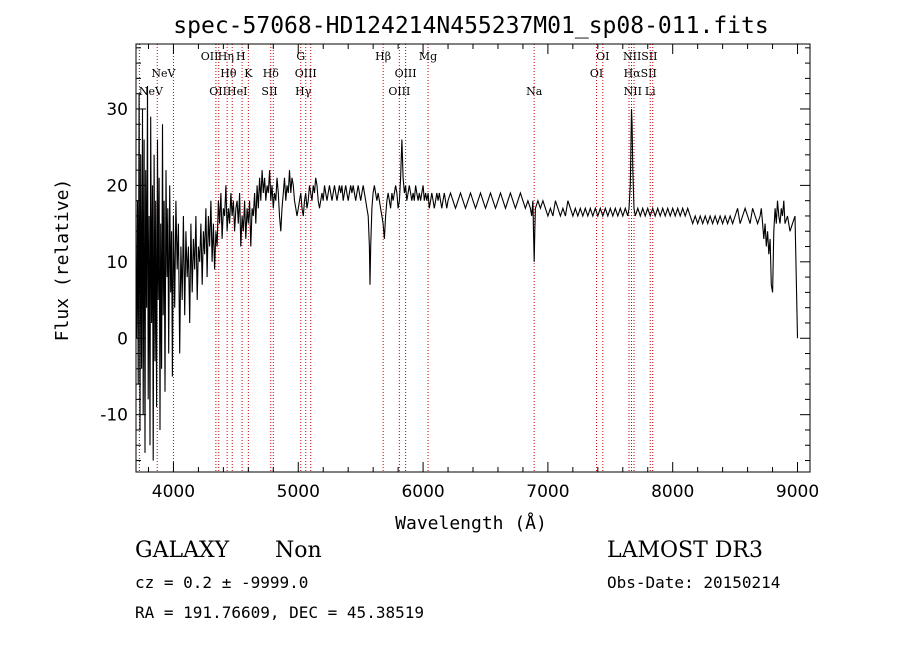 This screenshot has width=900, height=649. I want to click on x-tick-label-5: 9000, so click(797, 492).